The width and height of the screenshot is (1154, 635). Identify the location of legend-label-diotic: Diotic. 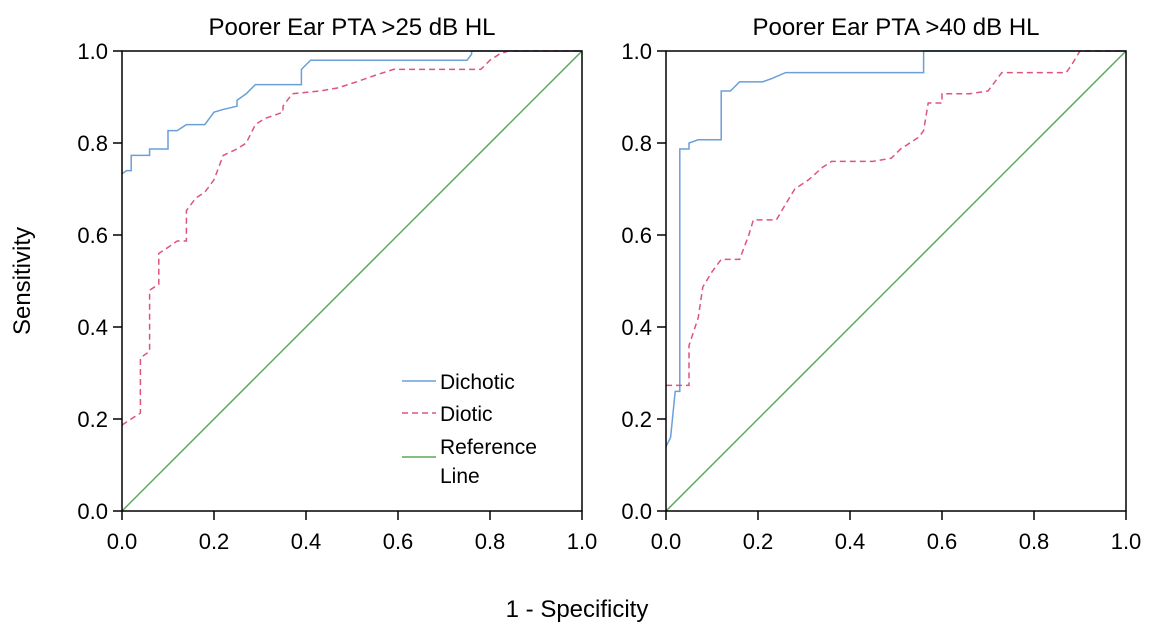
(466, 414).